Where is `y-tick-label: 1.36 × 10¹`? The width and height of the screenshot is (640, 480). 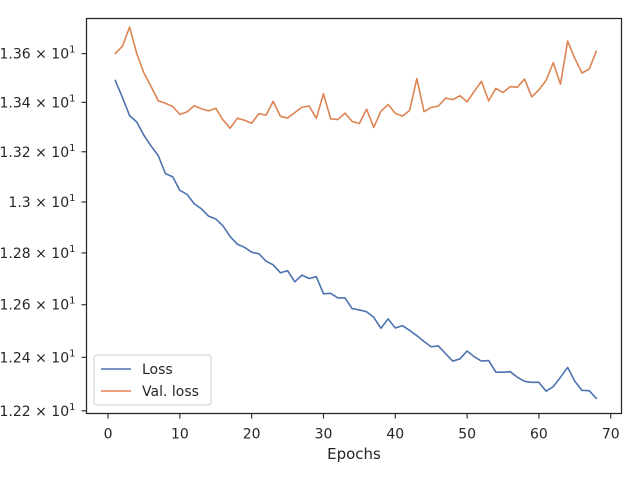
y-tick-label: 1.36 × 10¹ is located at coordinates (38, 54).